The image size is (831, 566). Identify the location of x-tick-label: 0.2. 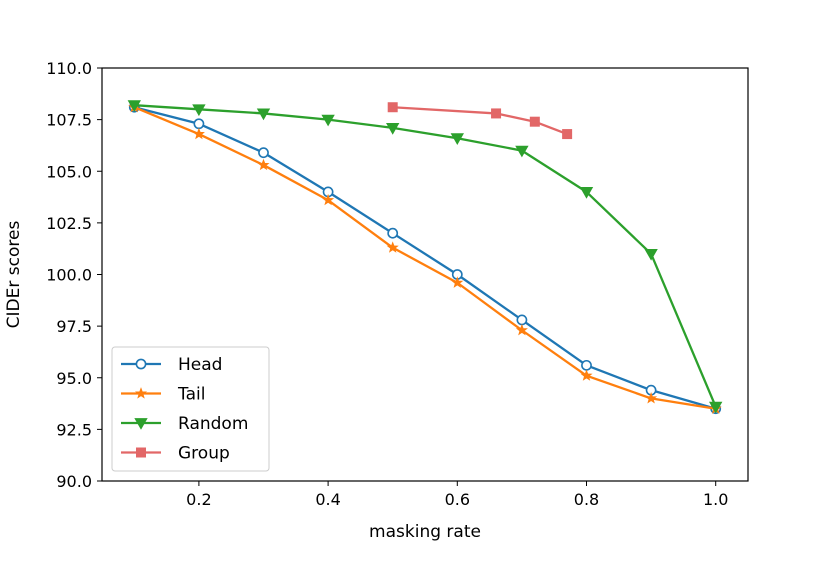
(198, 499).